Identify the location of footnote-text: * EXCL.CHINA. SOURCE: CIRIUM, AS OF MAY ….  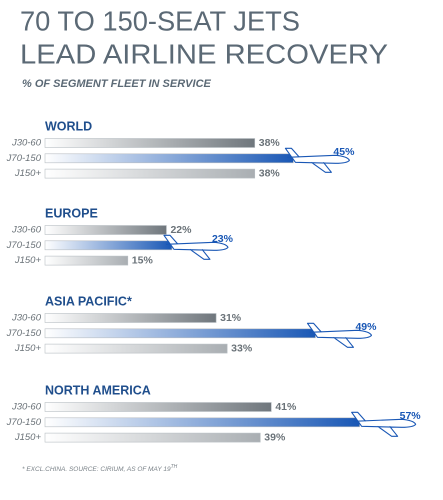
(96, 469).